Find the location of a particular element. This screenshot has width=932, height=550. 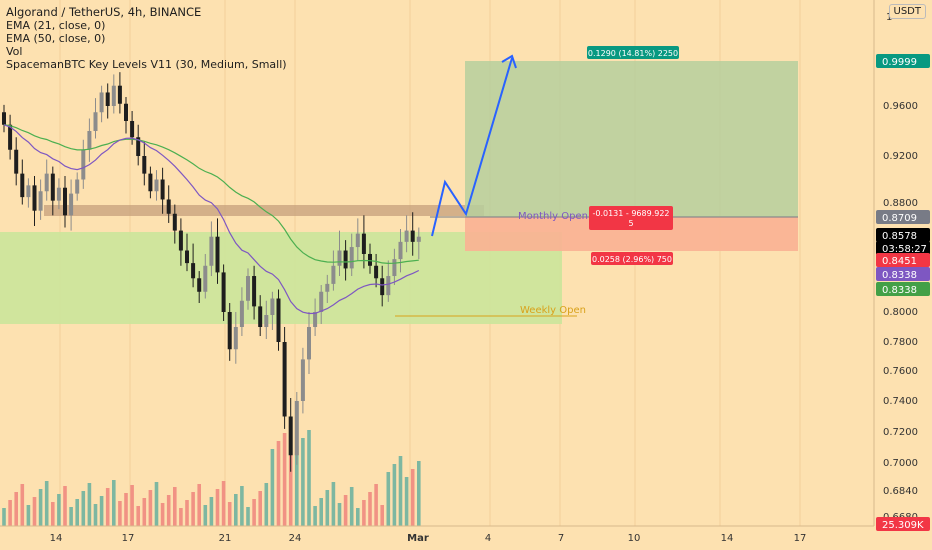

legend-ema21: EMA (21, close, 0) is located at coordinates (56, 25).